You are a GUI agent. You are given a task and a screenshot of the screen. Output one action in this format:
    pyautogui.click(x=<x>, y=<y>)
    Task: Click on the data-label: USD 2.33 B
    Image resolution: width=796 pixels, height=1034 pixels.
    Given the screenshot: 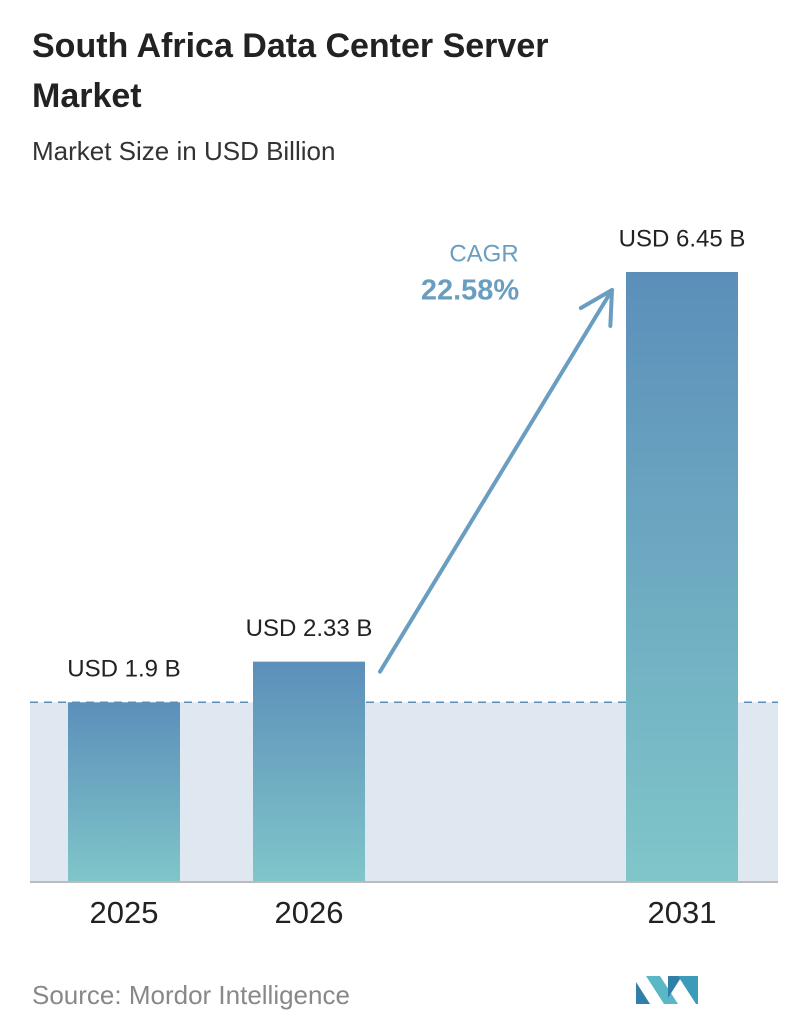 What is the action you would take?
    pyautogui.click(x=309, y=628)
    